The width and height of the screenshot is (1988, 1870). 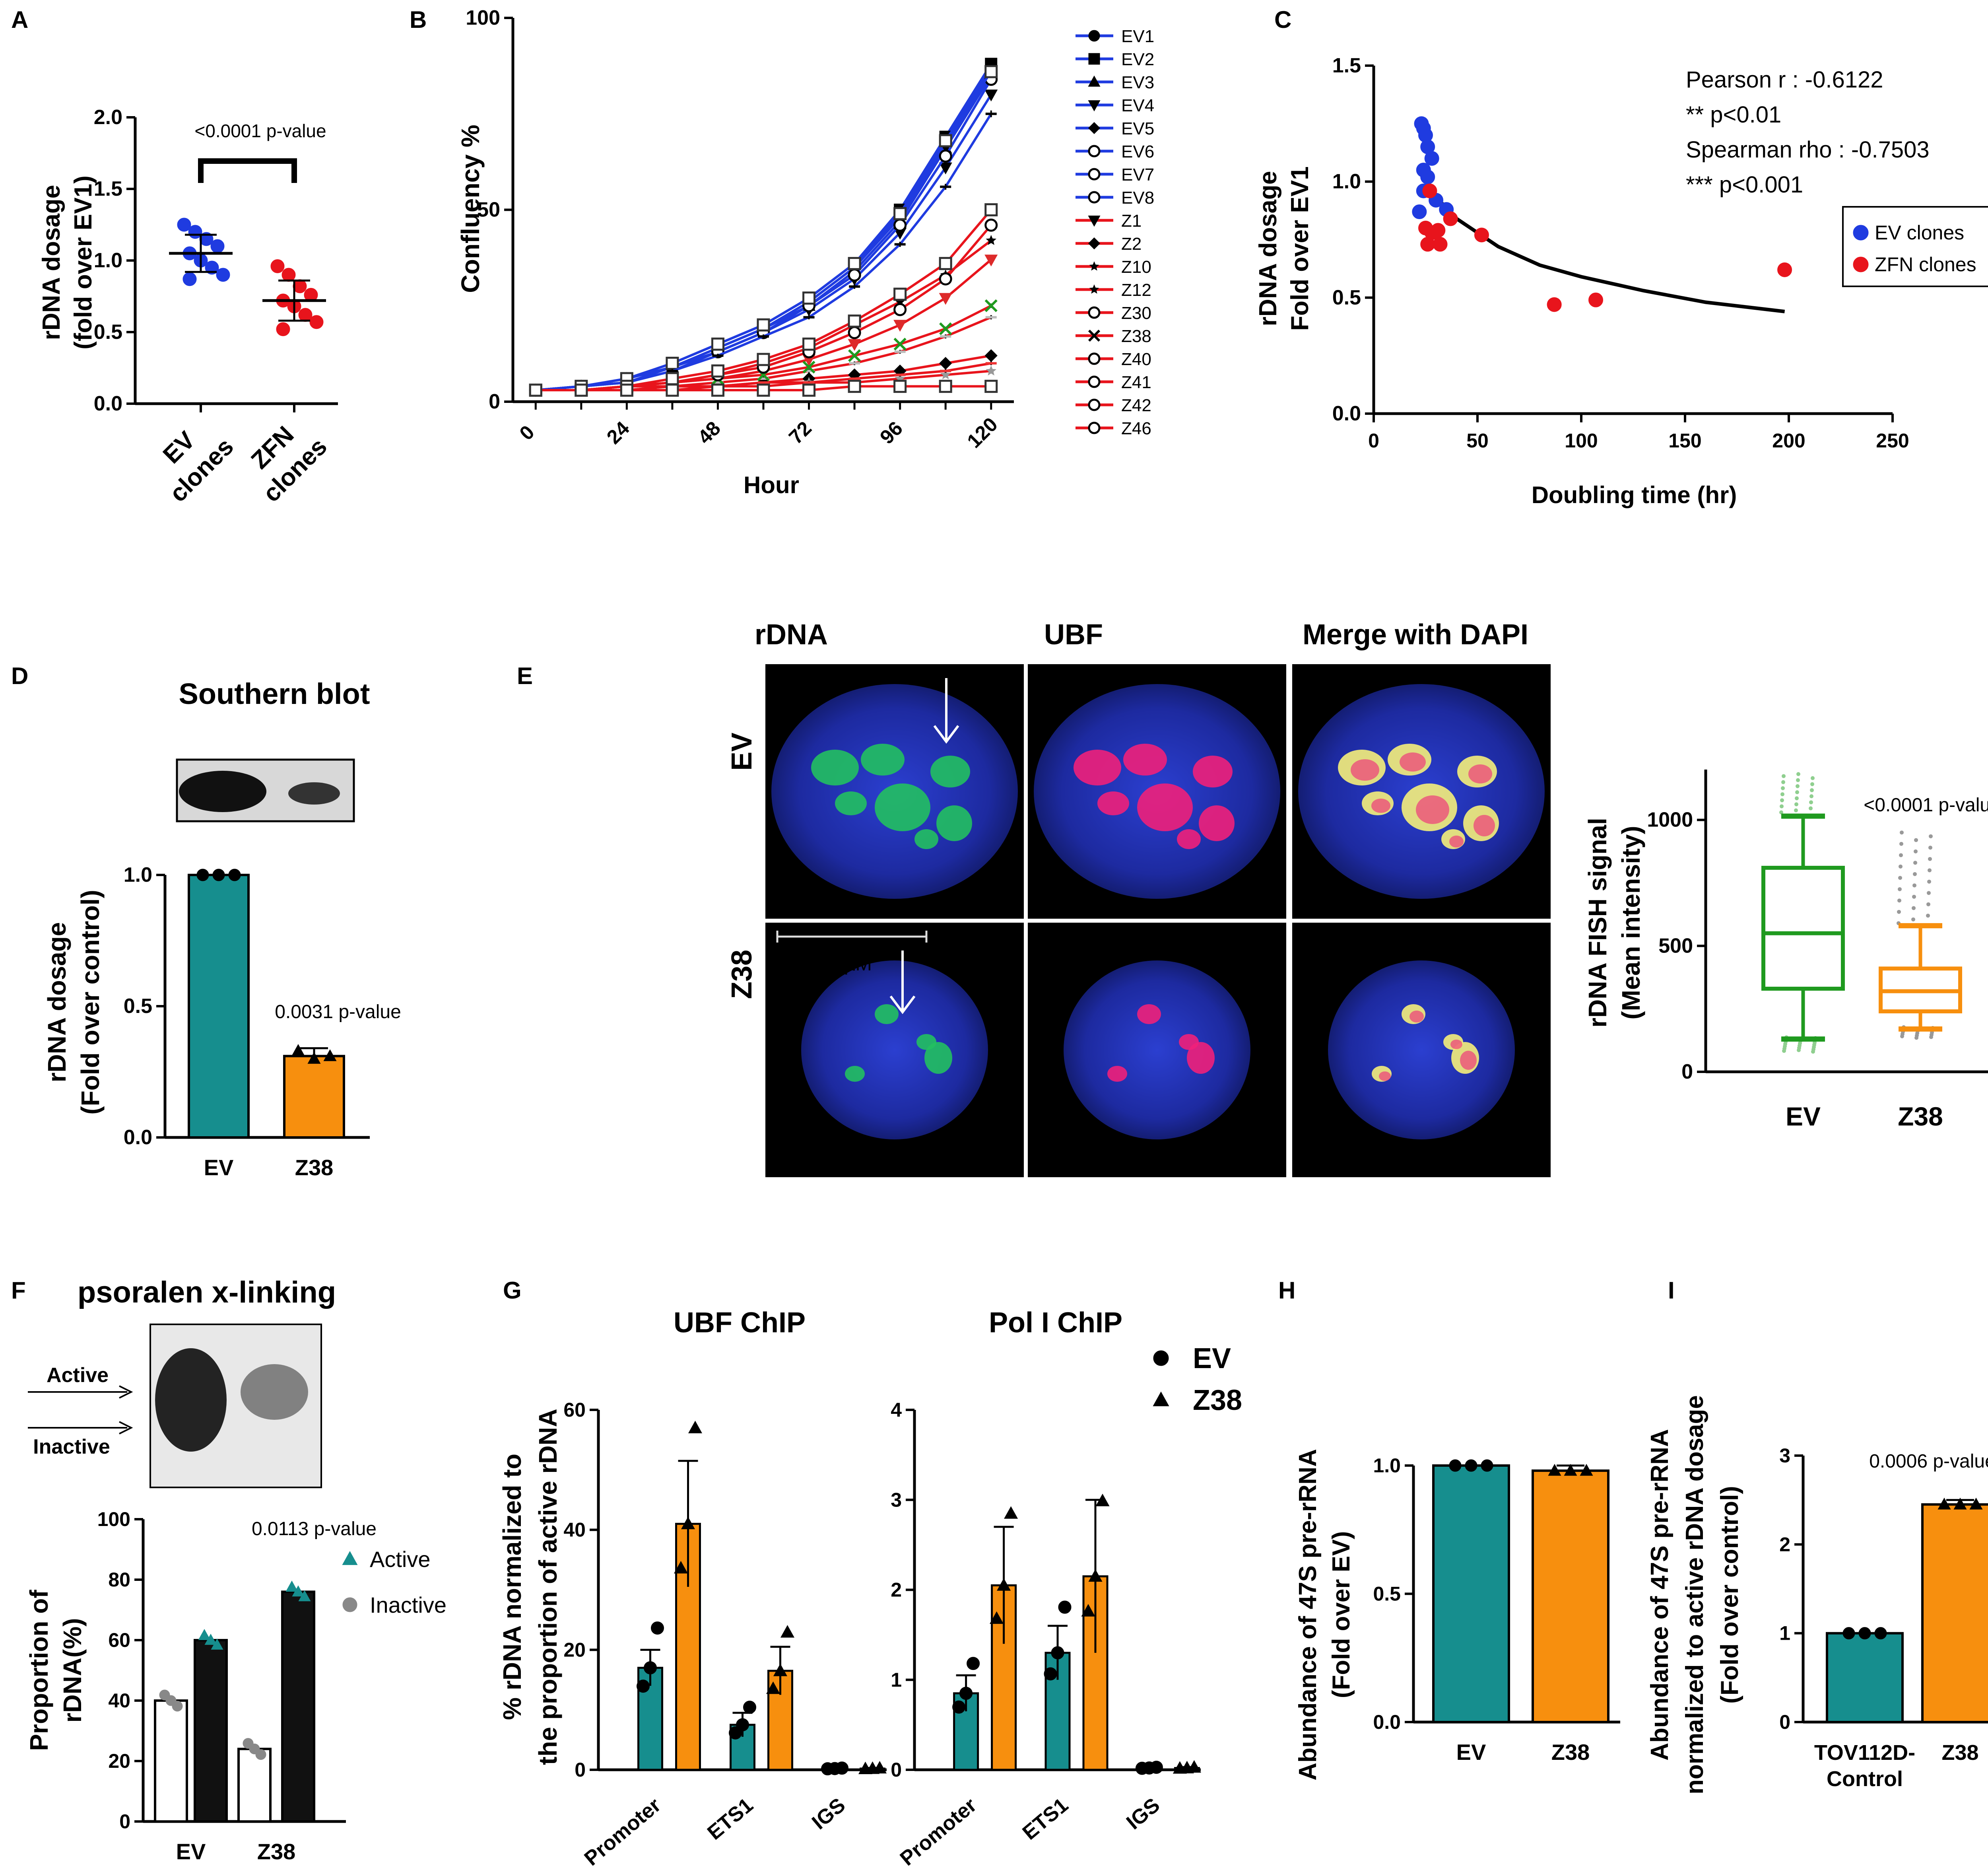 I want to click on panel-letter-G: G, so click(x=512, y=1290).